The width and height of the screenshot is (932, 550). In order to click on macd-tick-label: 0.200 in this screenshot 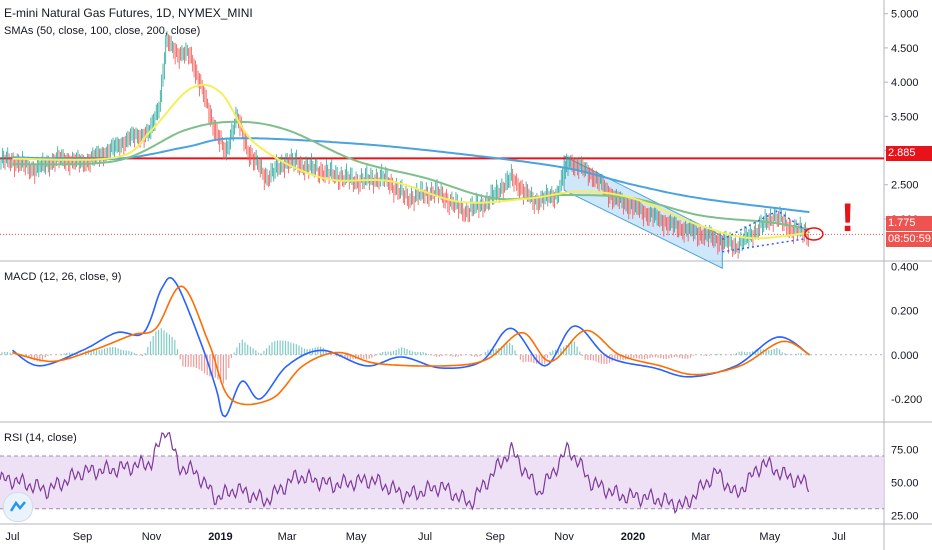, I will do `click(905, 312)`.